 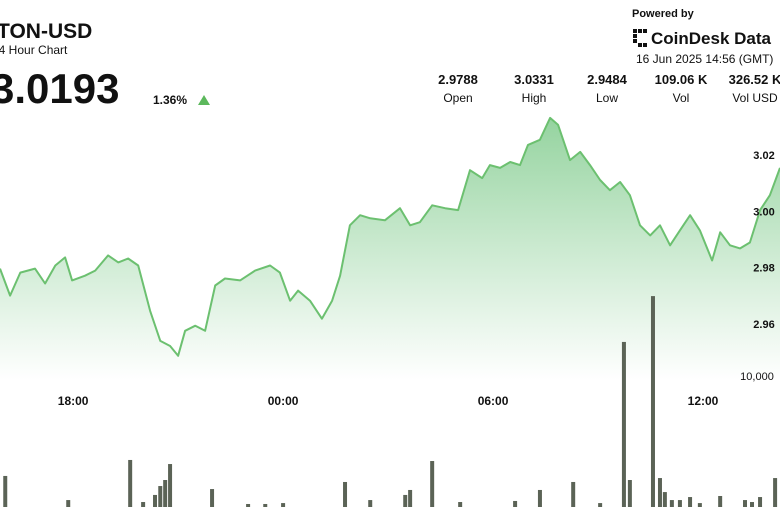 What do you see at coordinates (46, 31) in the screenshot?
I see `title: TON-USD` at bounding box center [46, 31].